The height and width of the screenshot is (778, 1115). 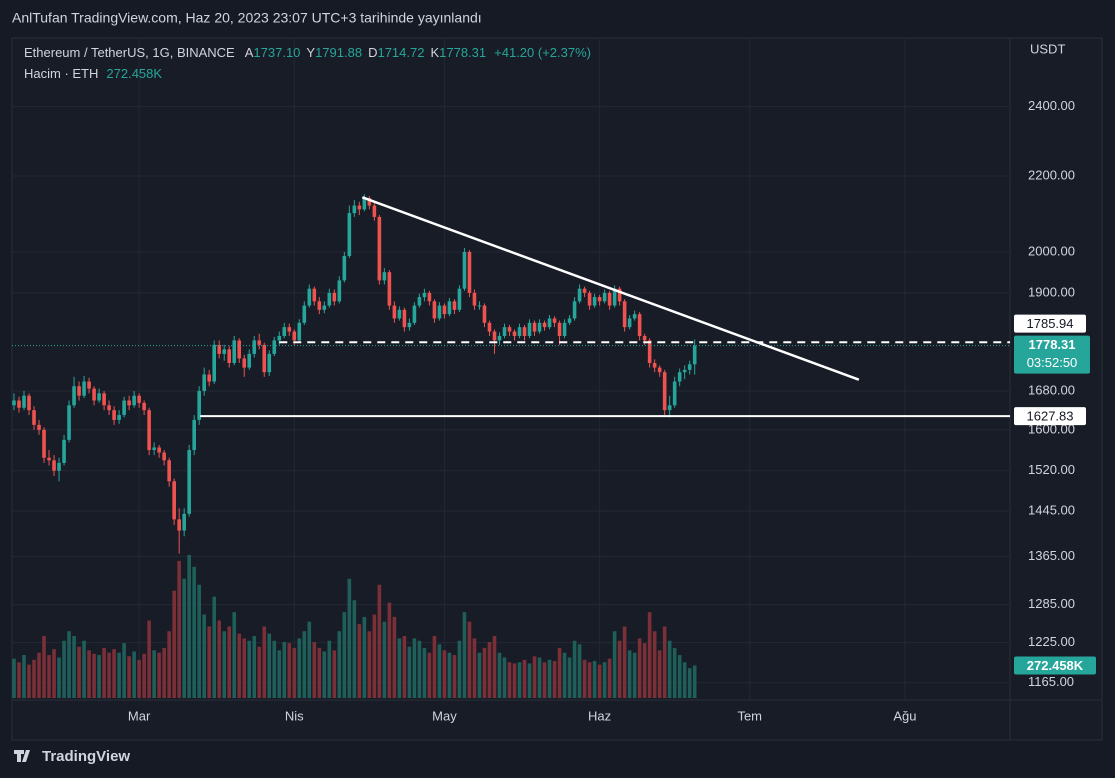 I want to click on volume-label: 272.458K, so click(x=1055, y=665).